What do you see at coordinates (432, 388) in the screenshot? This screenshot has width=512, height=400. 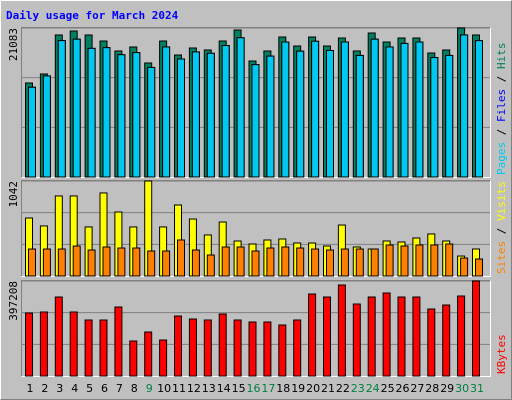 I see `x-tick-label: 28` at bounding box center [432, 388].